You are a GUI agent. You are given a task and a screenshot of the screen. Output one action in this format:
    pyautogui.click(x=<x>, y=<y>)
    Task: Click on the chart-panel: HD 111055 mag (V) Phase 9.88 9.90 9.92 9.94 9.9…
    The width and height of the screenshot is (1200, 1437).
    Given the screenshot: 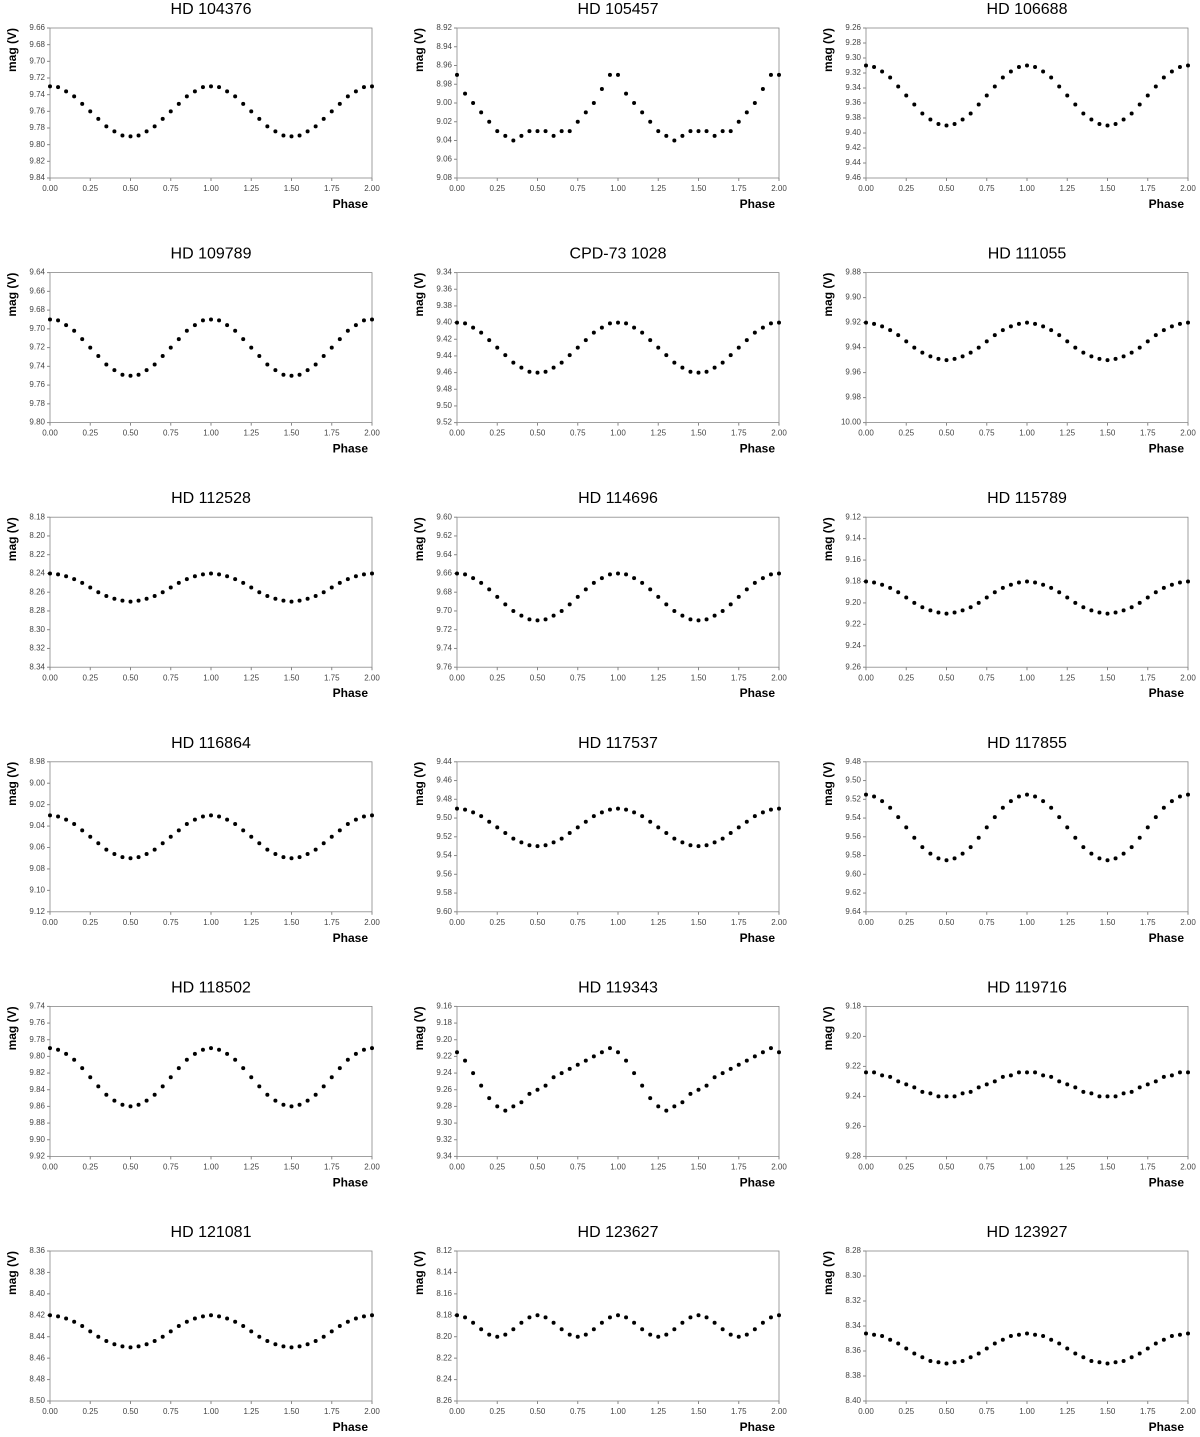 What is the action you would take?
    pyautogui.click(x=1008, y=351)
    